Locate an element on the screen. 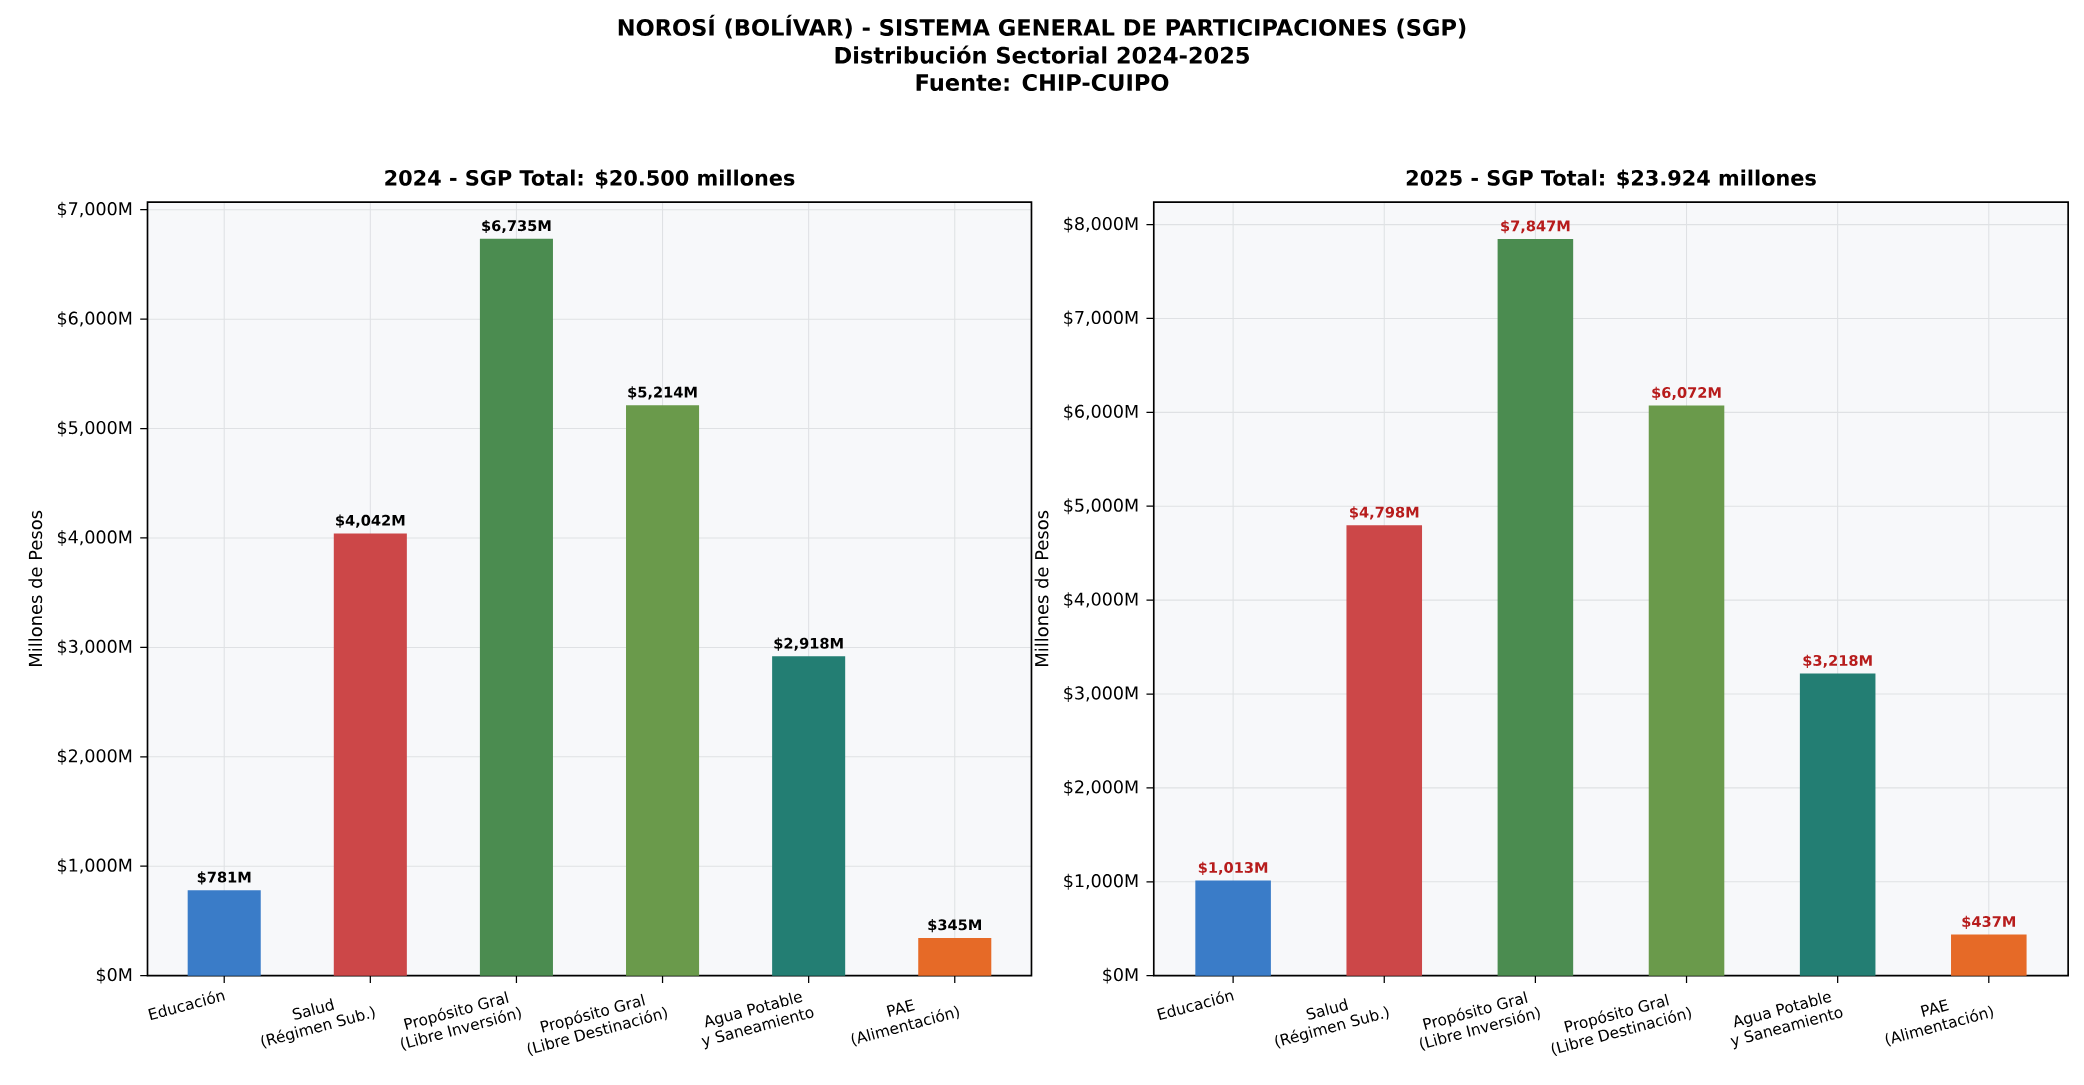  data-label: $781M is located at coordinates (224, 878).